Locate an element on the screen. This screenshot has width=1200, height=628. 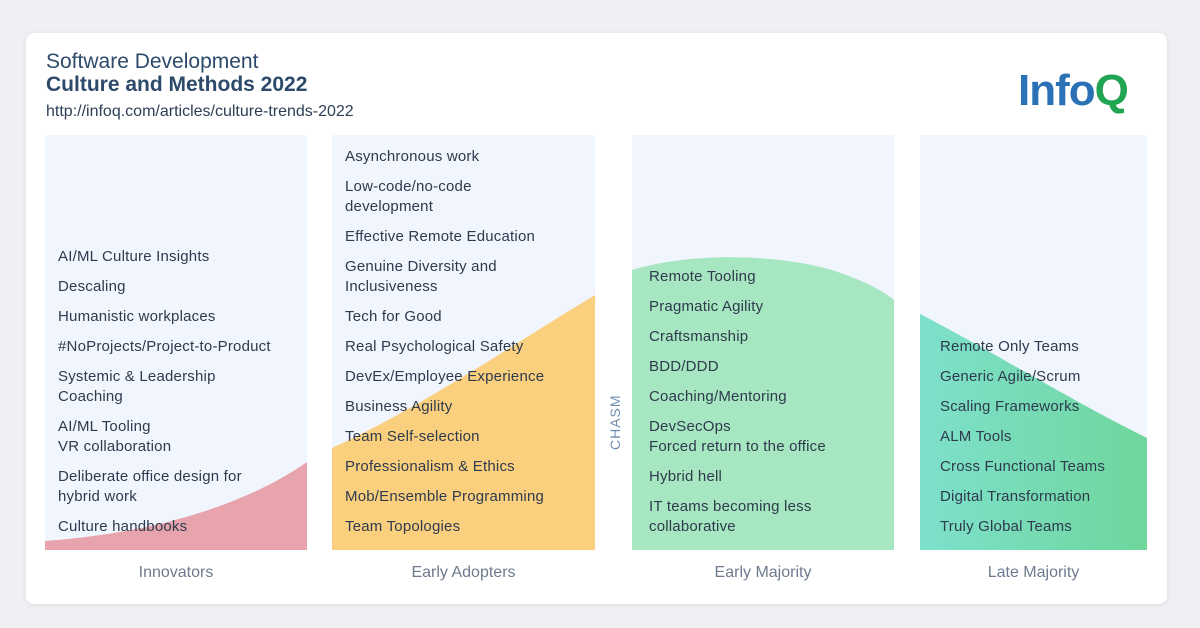
innovators-area is located at coordinates (176, 506).